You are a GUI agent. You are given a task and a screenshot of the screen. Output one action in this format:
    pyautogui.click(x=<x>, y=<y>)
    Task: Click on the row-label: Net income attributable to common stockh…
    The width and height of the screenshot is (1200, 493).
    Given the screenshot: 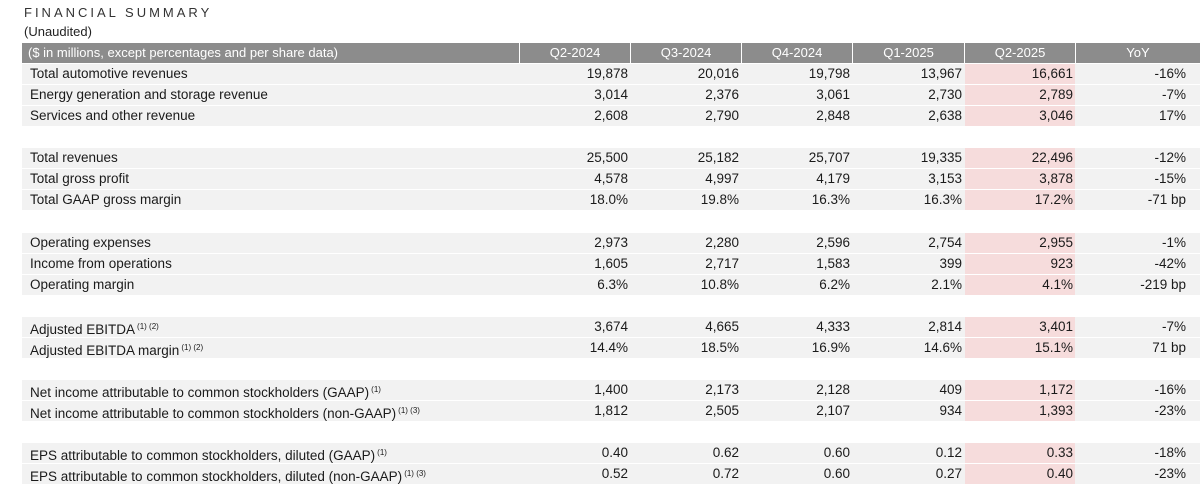 What is the action you would take?
    pyautogui.click(x=225, y=412)
    